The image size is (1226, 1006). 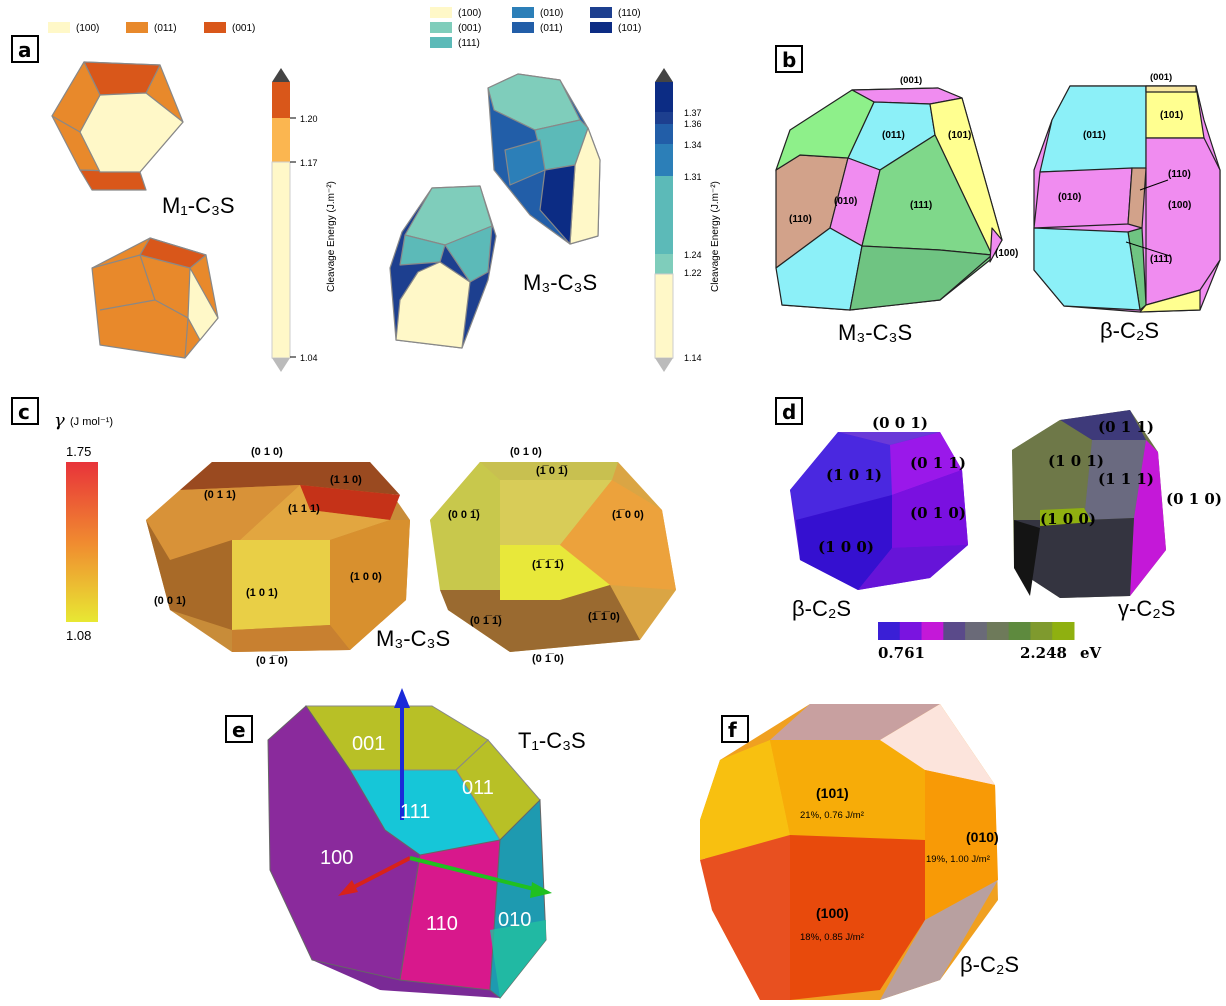 What do you see at coordinates (693, 177) in the screenshot?
I see `cbar2-tick: 1.31` at bounding box center [693, 177].